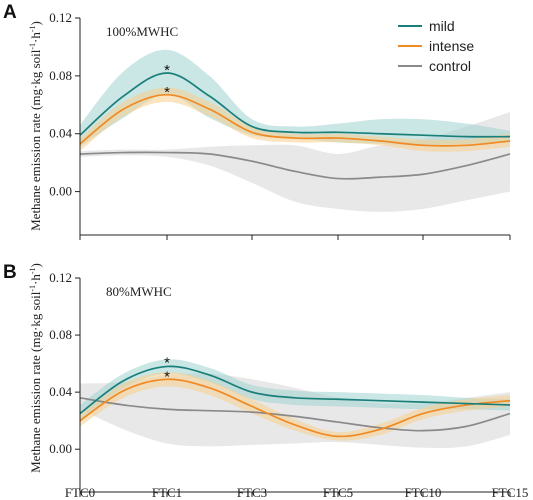  I want to click on panel-b-y-axis-label: Methane emission rate (mg·kg soil-1·h-1), so click(35, 368).